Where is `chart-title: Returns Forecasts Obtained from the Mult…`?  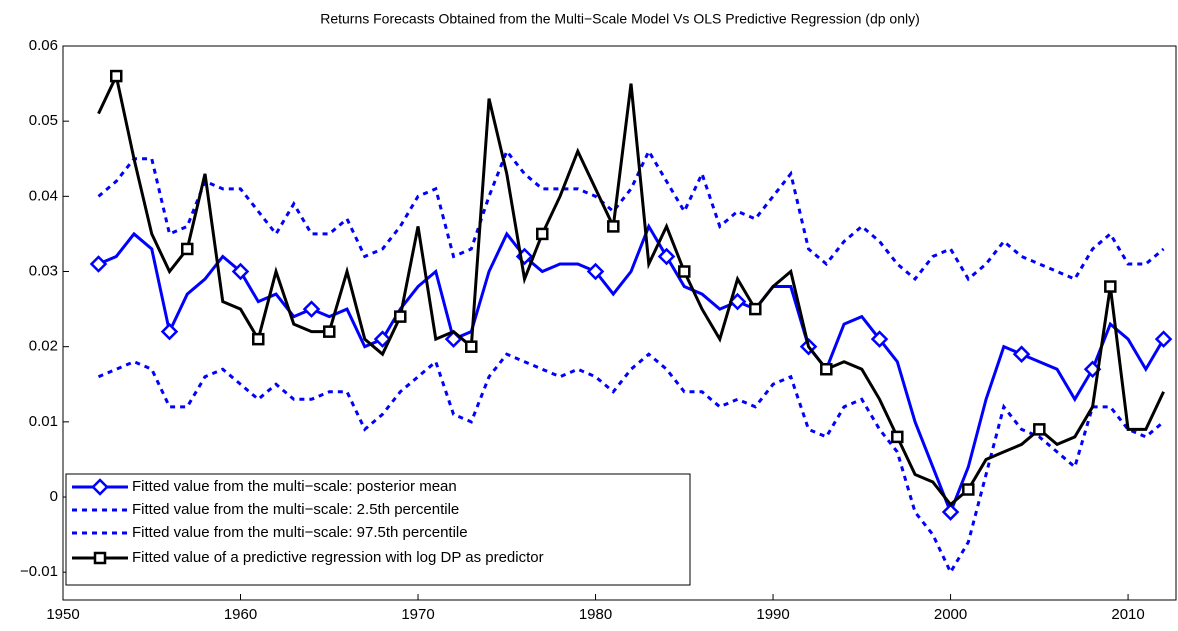
chart-title: Returns Forecasts Obtained from the Mult… is located at coordinates (620, 19).